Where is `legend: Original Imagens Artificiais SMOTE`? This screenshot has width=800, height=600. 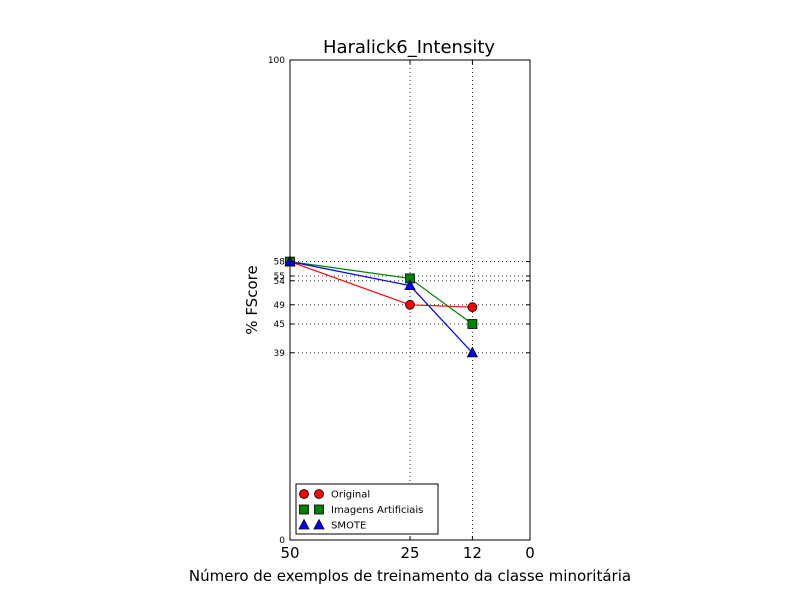
legend: Original Imagens Artificiais SMOTE is located at coordinates (367, 509).